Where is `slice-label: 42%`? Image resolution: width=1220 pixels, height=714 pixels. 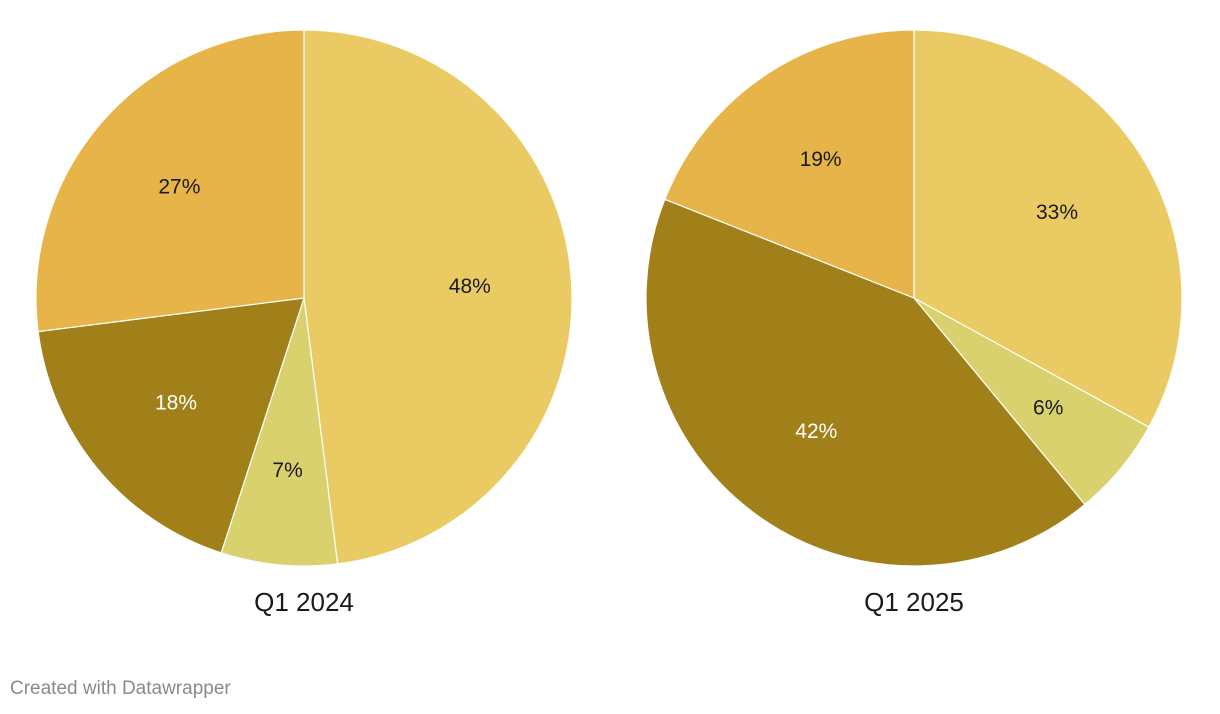 slice-label: 42% is located at coordinates (816, 431).